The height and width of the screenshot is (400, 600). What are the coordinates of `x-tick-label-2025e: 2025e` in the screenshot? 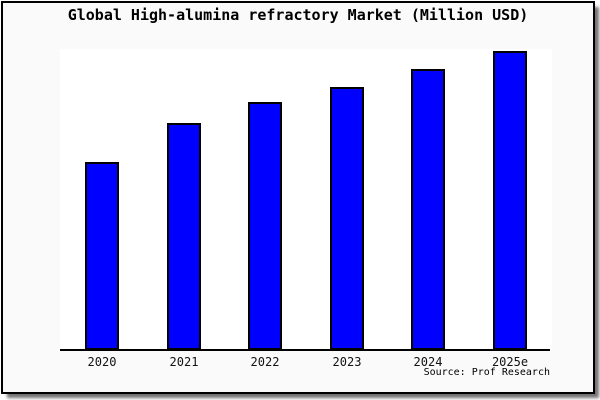 It's located at (510, 362).